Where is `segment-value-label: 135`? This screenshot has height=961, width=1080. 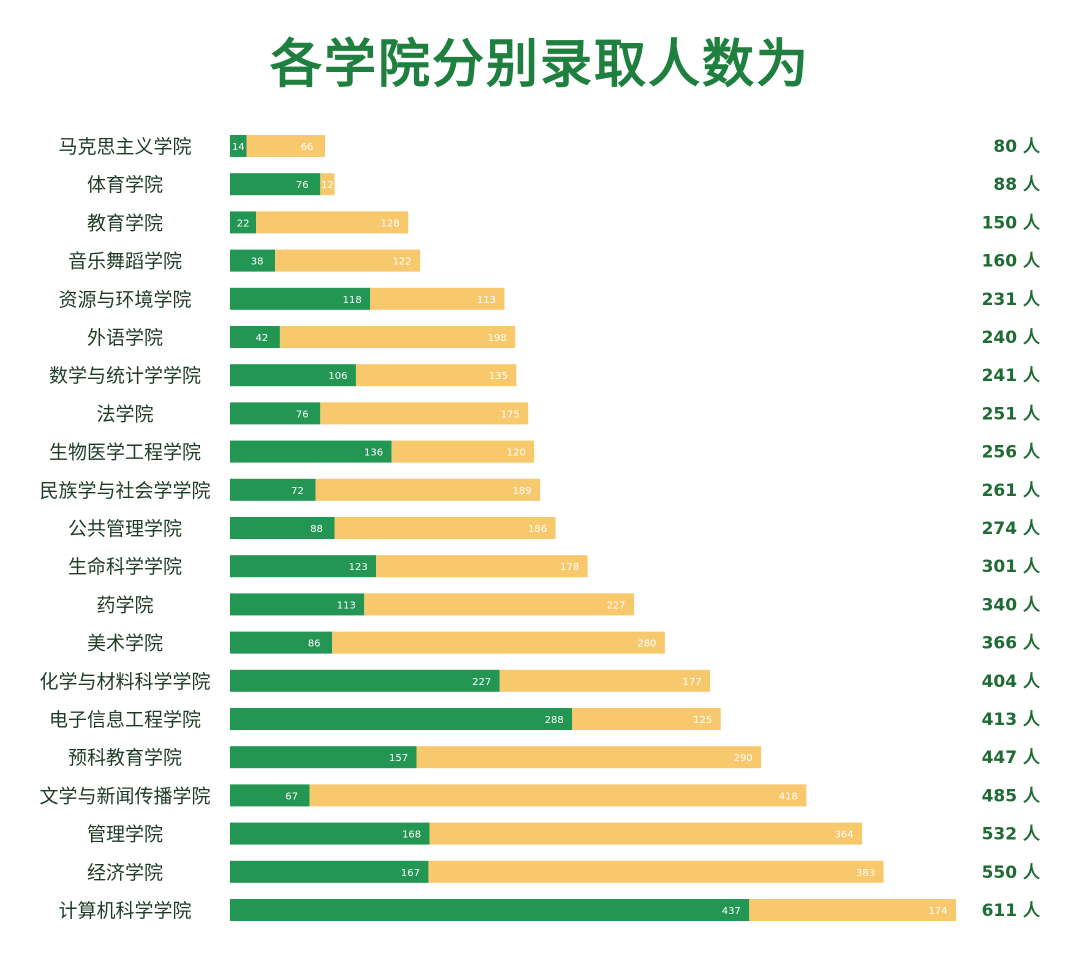
segment-value-label: 135 is located at coordinates (498, 376).